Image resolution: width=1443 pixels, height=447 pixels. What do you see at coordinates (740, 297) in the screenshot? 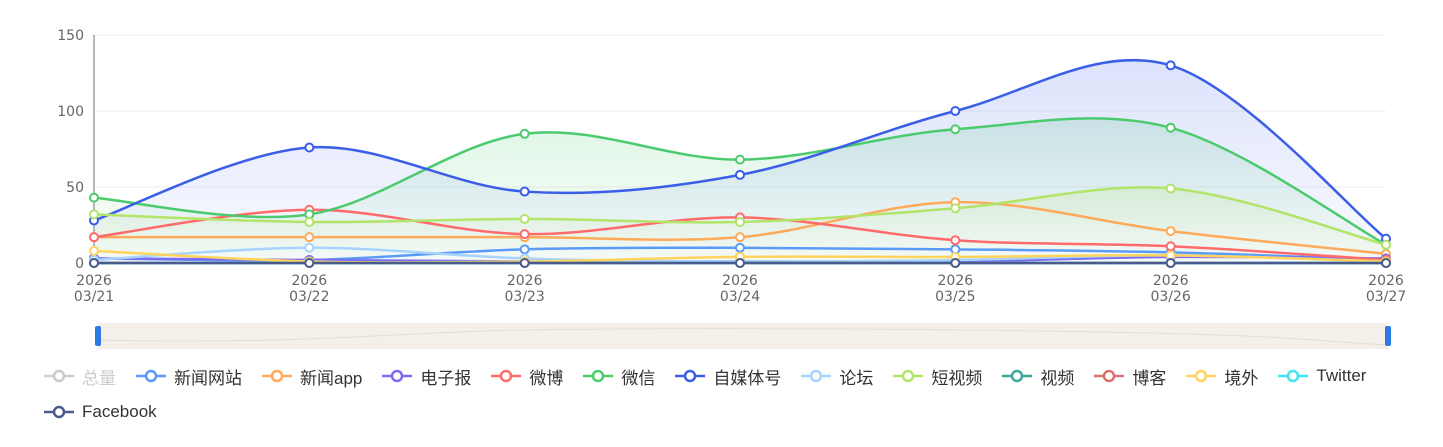
I see `x-tick-label: 03/24` at bounding box center [740, 297].